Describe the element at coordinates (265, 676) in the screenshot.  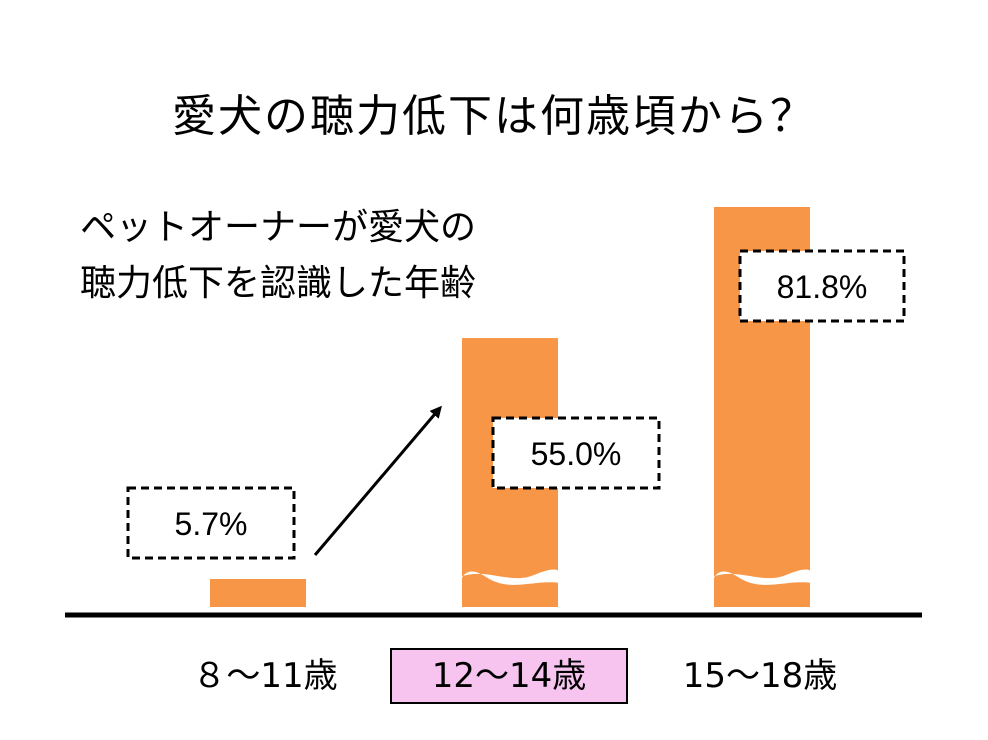
I see `x-tick-label-8-11: ８～11歳` at that location.